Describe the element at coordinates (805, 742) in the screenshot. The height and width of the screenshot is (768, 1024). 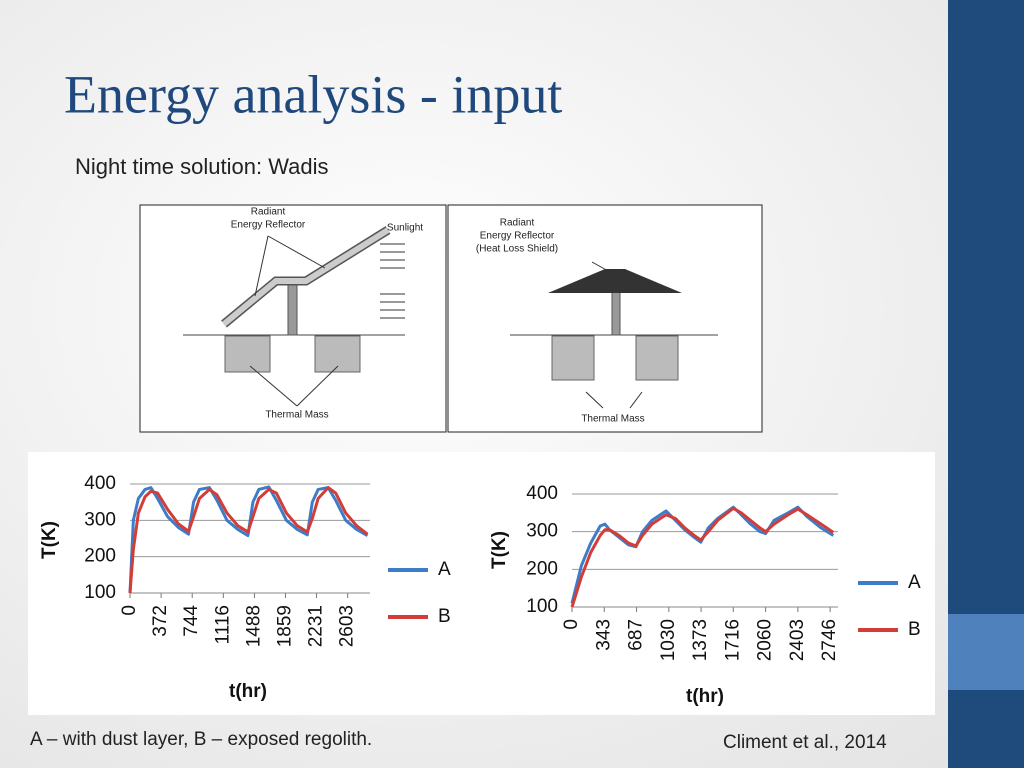
I see `citation: Climent et al., 2014` at that location.